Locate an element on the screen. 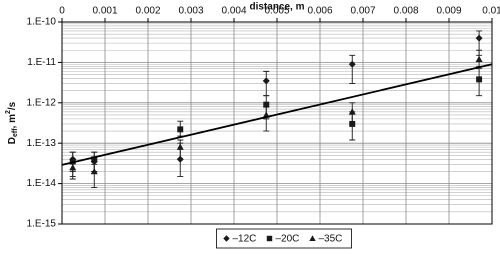 Image resolution: width=500 pixels, height=254 pixels. y-tick-label: 1.E-11 is located at coordinates (41, 62).